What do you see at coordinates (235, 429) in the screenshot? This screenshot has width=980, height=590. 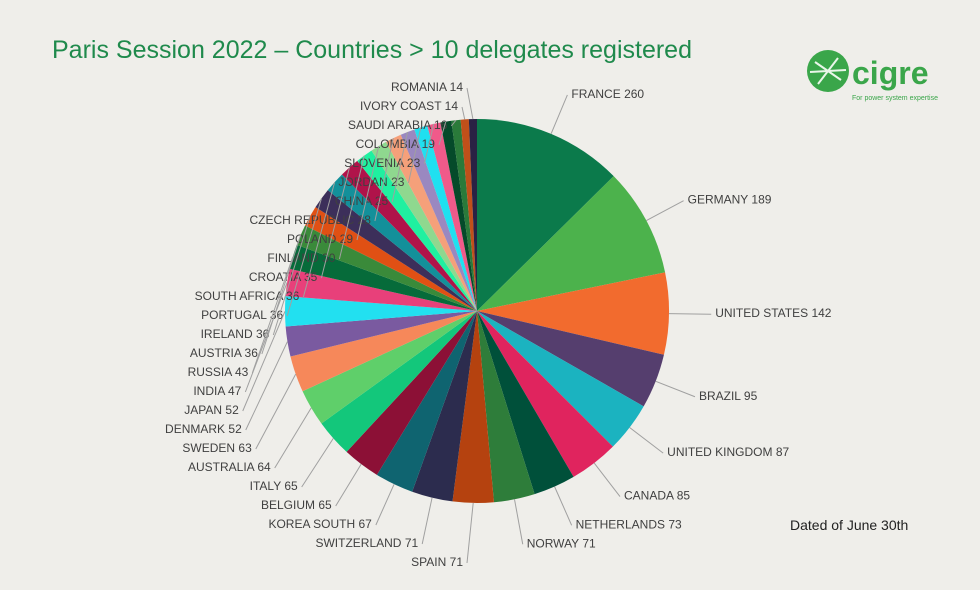 I see `slice-value: 52` at bounding box center [235, 429].